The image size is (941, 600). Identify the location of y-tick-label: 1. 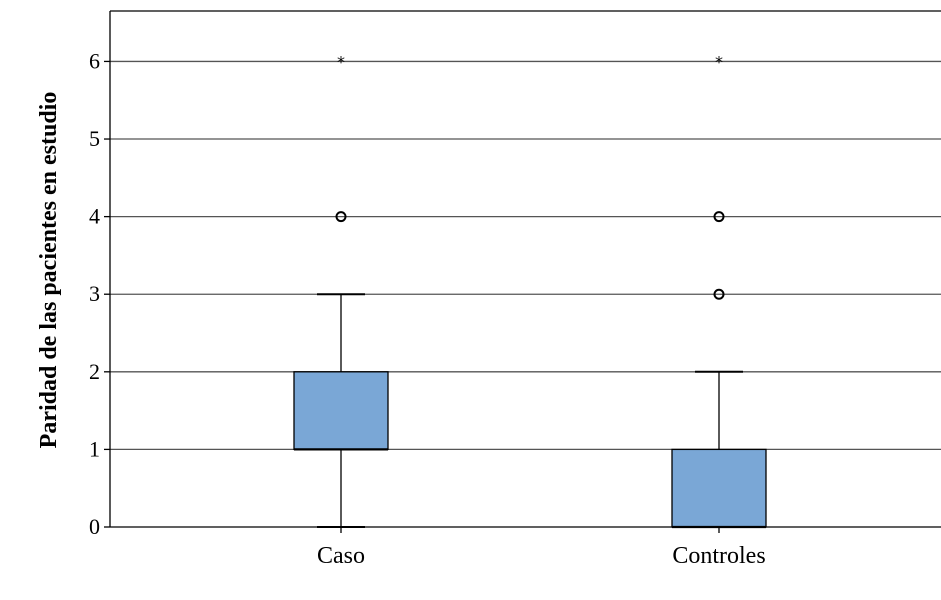
(94, 448).